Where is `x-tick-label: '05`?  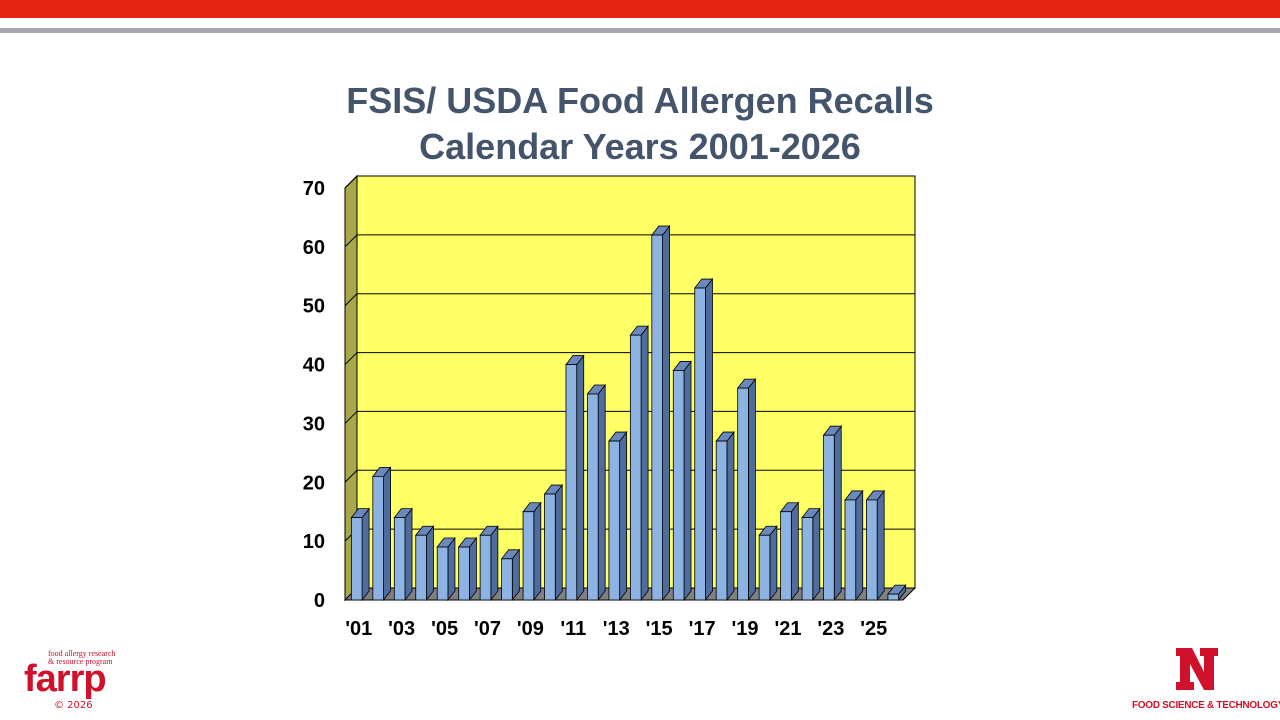 x-tick-label: '05 is located at coordinates (444, 629).